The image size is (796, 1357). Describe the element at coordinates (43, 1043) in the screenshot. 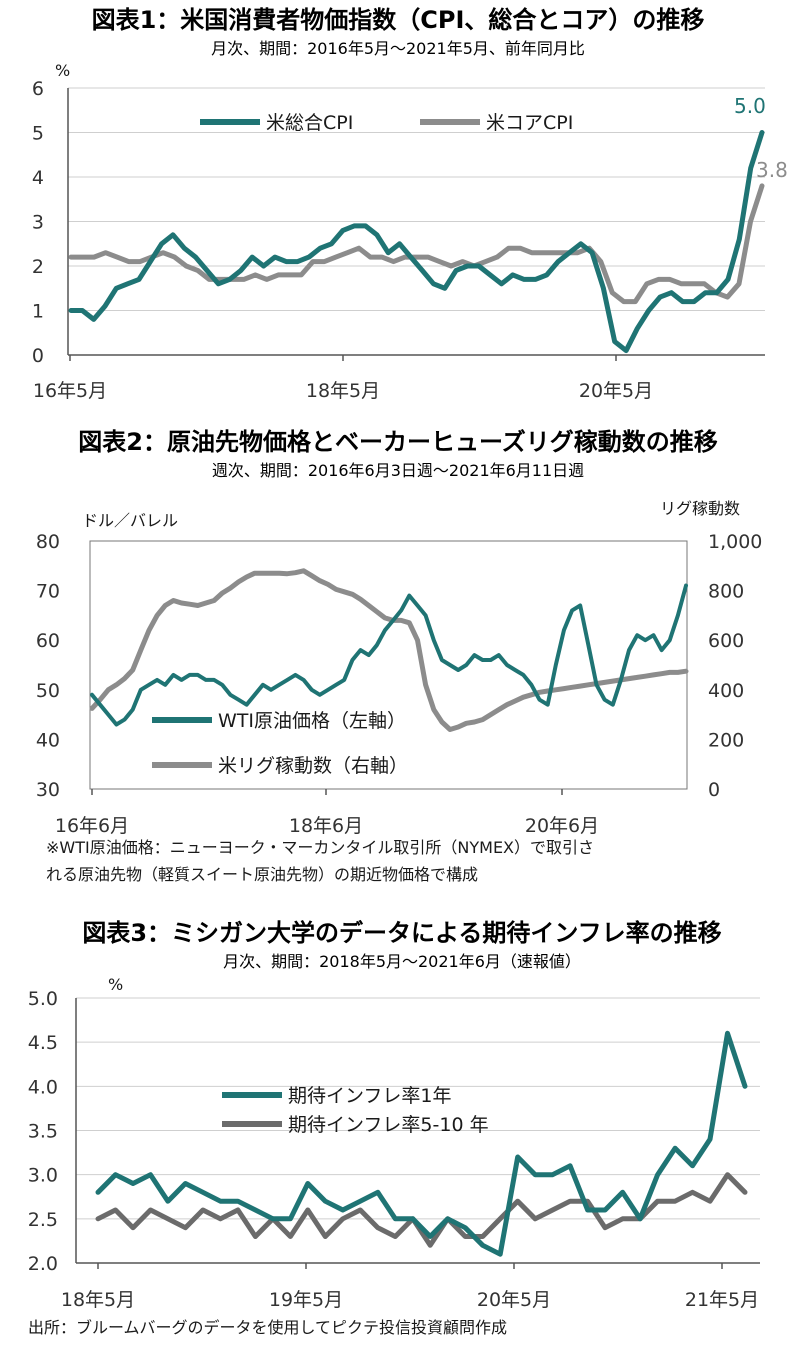

I see `chart3-y-tick-label: 4.5` at that location.